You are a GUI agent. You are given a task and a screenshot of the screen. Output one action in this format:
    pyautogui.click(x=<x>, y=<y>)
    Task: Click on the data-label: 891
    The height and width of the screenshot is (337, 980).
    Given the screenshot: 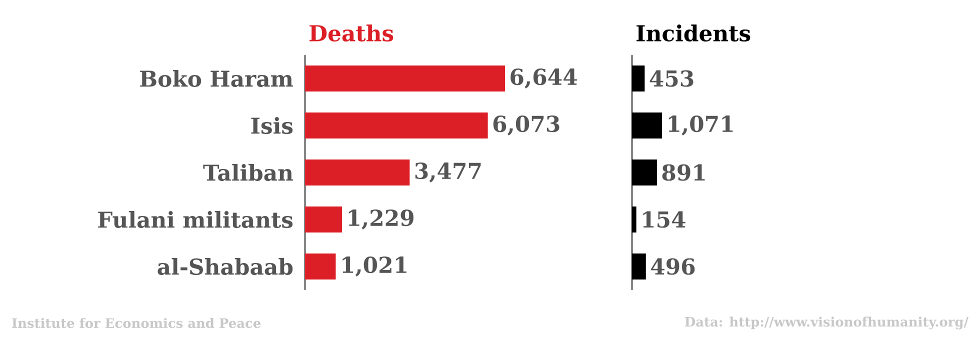 What is the action you would take?
    pyautogui.click(x=683, y=172)
    